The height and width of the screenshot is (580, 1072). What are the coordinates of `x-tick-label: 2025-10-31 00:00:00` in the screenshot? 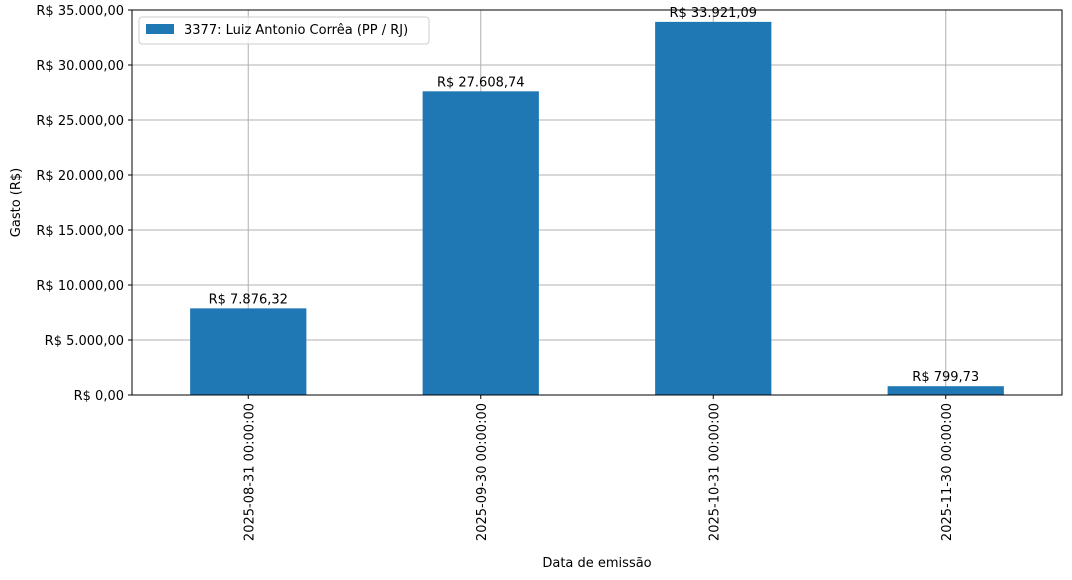 It's located at (714, 472).